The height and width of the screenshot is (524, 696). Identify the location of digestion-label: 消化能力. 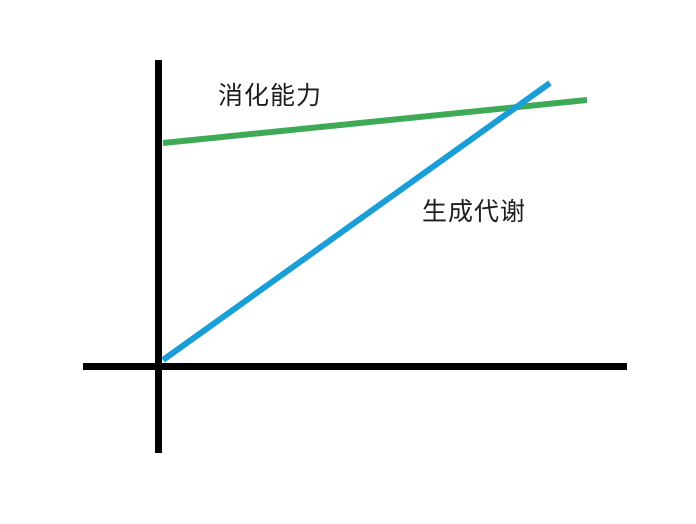
(270, 96).